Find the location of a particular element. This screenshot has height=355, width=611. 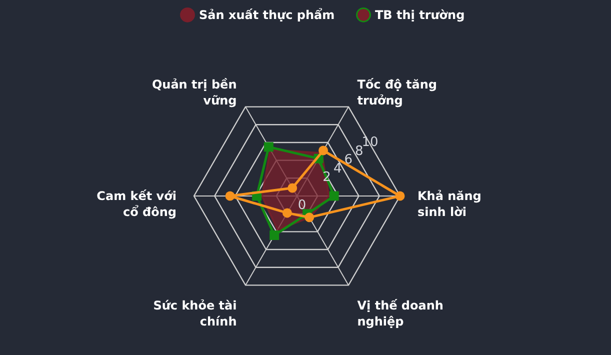

y-tick-label: 4 is located at coordinates (337, 168).